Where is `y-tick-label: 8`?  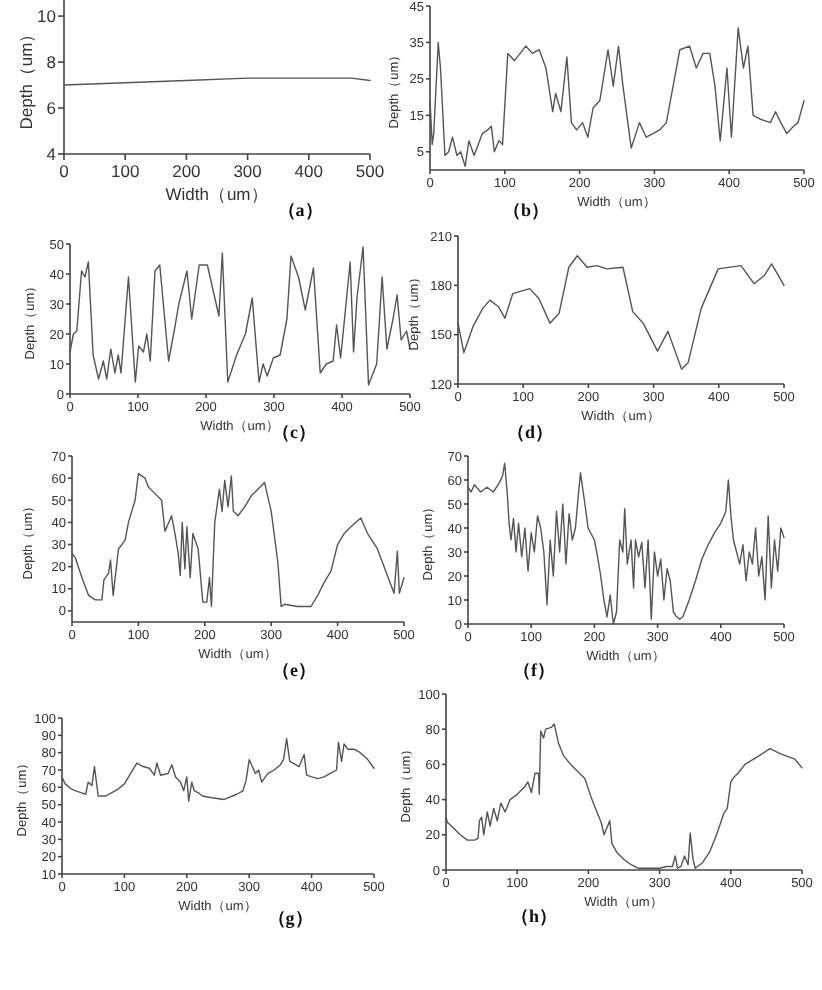 y-tick-label: 8 is located at coordinates (51, 62).